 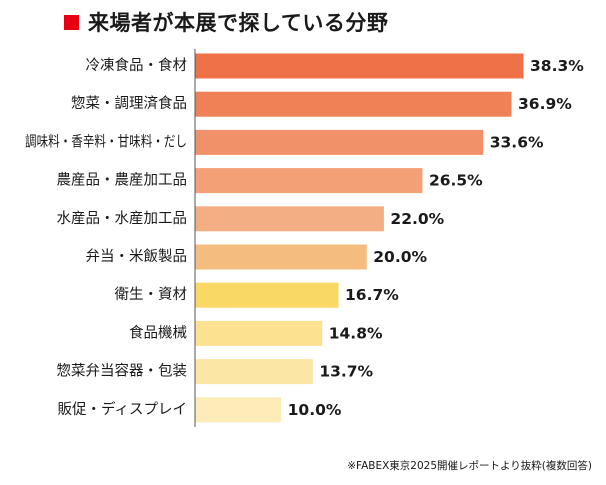 I want to click on category-label: 惣菜・調理済食品, so click(x=129, y=103).